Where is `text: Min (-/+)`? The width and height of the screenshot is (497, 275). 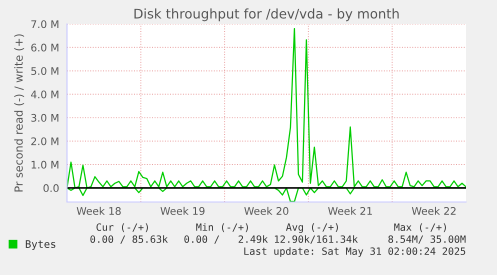
text: Min (-/+) is located at coordinates (222, 227).